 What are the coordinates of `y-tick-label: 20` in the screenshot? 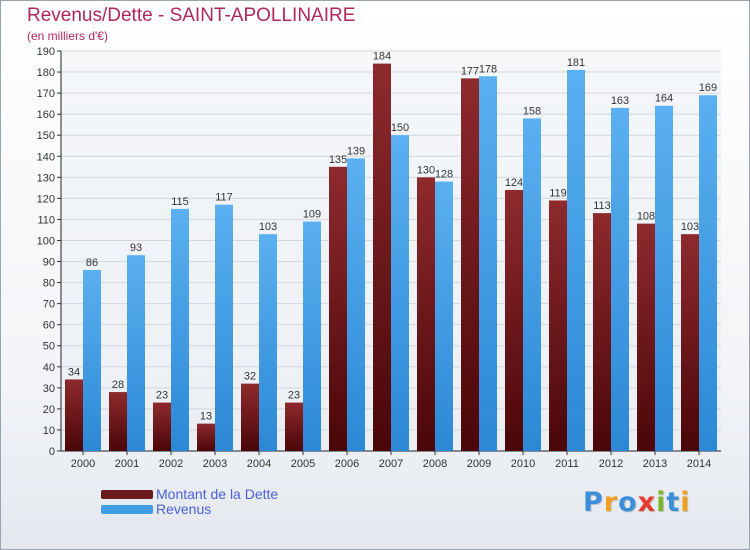 It's located at (49, 410).